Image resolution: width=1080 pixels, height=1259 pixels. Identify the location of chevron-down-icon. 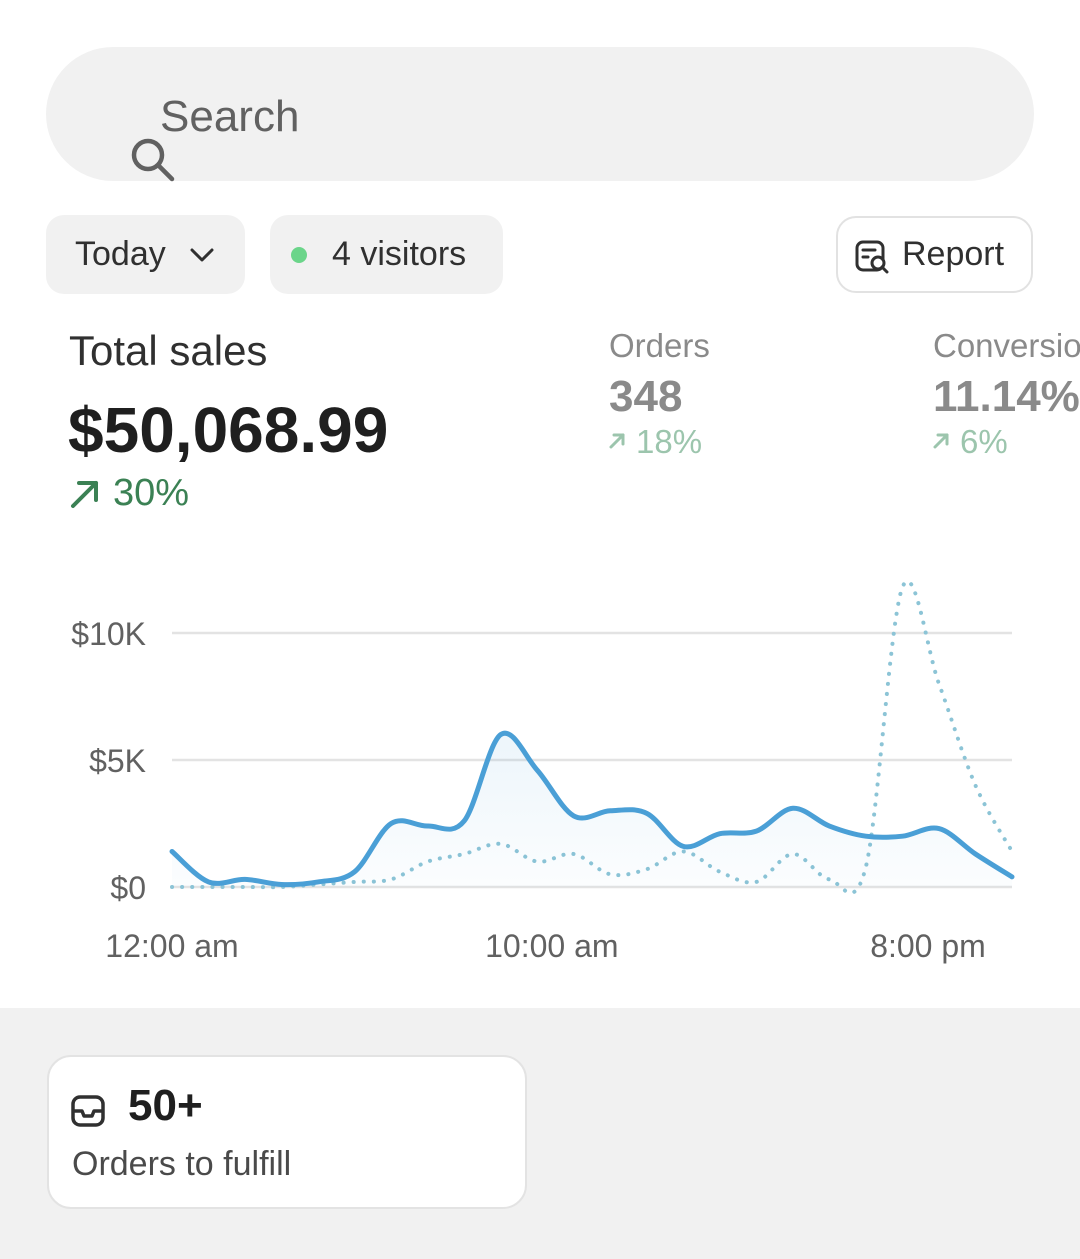
(202, 255).